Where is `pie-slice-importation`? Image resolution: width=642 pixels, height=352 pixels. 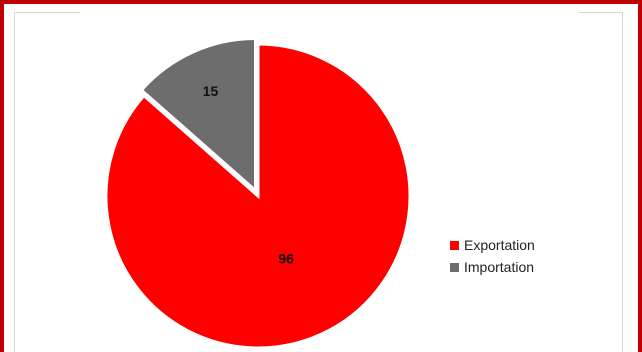
pie-slice-importation is located at coordinates (198, 115).